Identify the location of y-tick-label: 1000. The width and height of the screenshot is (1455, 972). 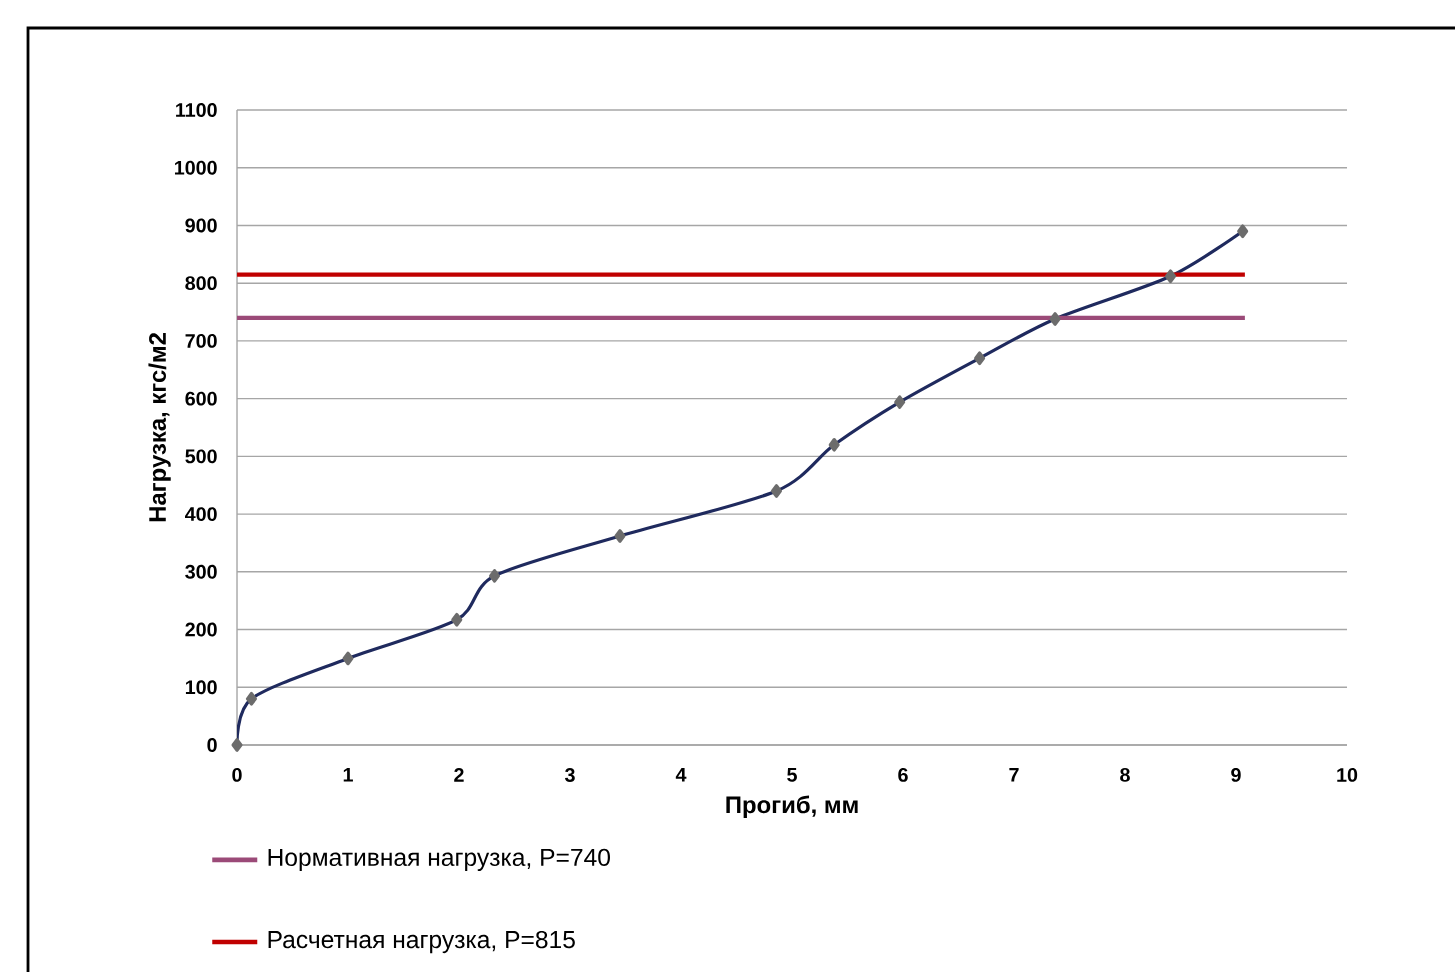
(195, 167).